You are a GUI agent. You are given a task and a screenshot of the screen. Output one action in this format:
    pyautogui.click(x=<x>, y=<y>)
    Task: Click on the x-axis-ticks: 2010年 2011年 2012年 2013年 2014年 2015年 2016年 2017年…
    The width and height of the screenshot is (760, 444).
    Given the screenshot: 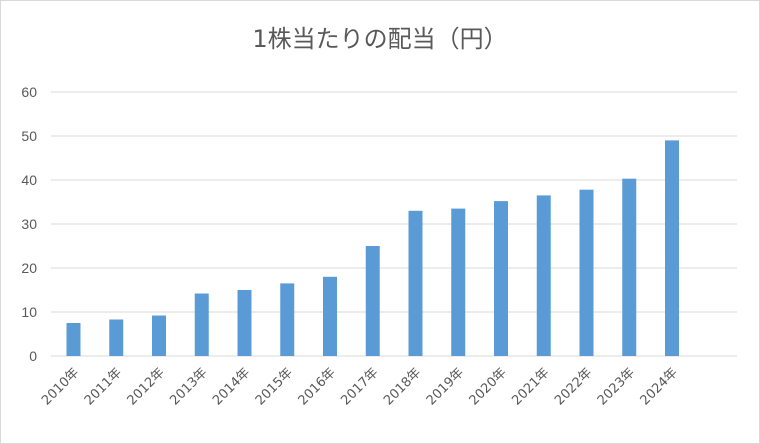 What is the action you would take?
    pyautogui.click(x=360, y=386)
    